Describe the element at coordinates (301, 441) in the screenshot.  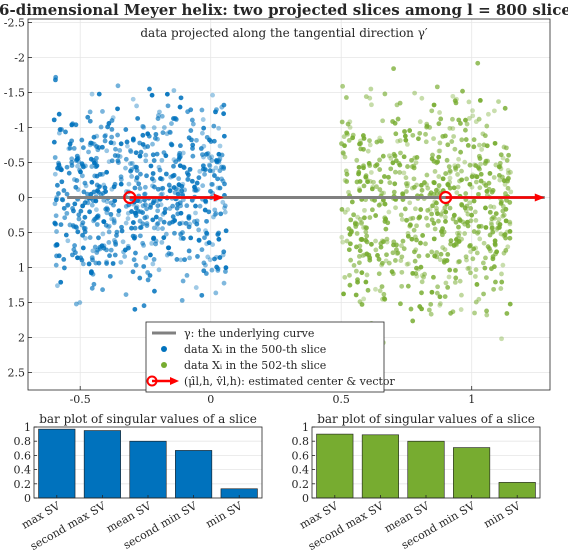
I see `bar-y-tick-label: 0.8` at that location.